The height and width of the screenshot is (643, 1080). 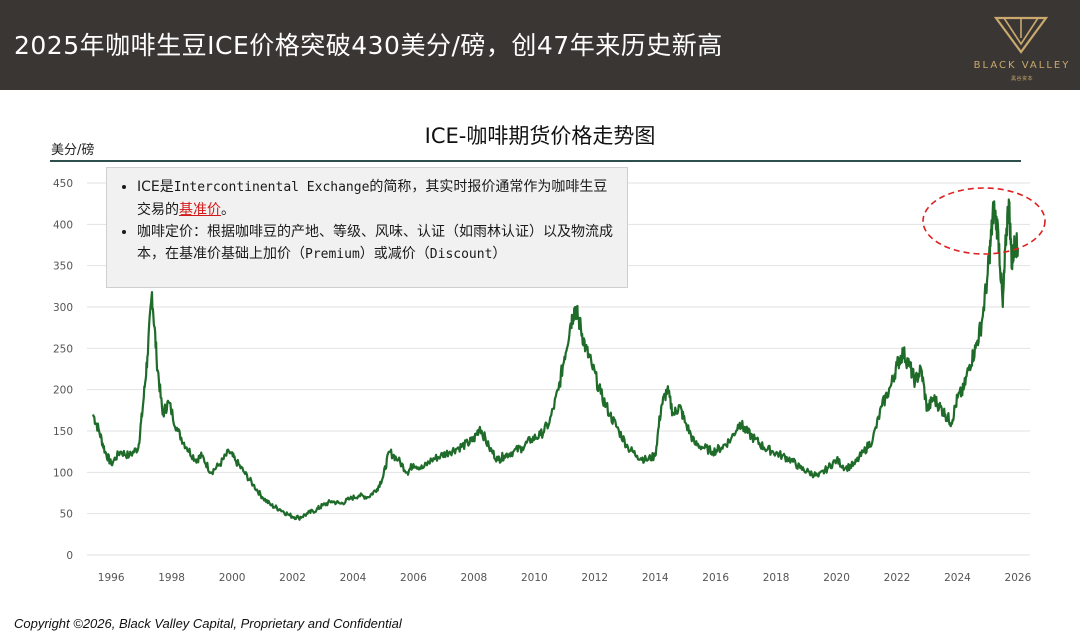 I want to click on y-tick-label: 450, so click(x=63, y=184).